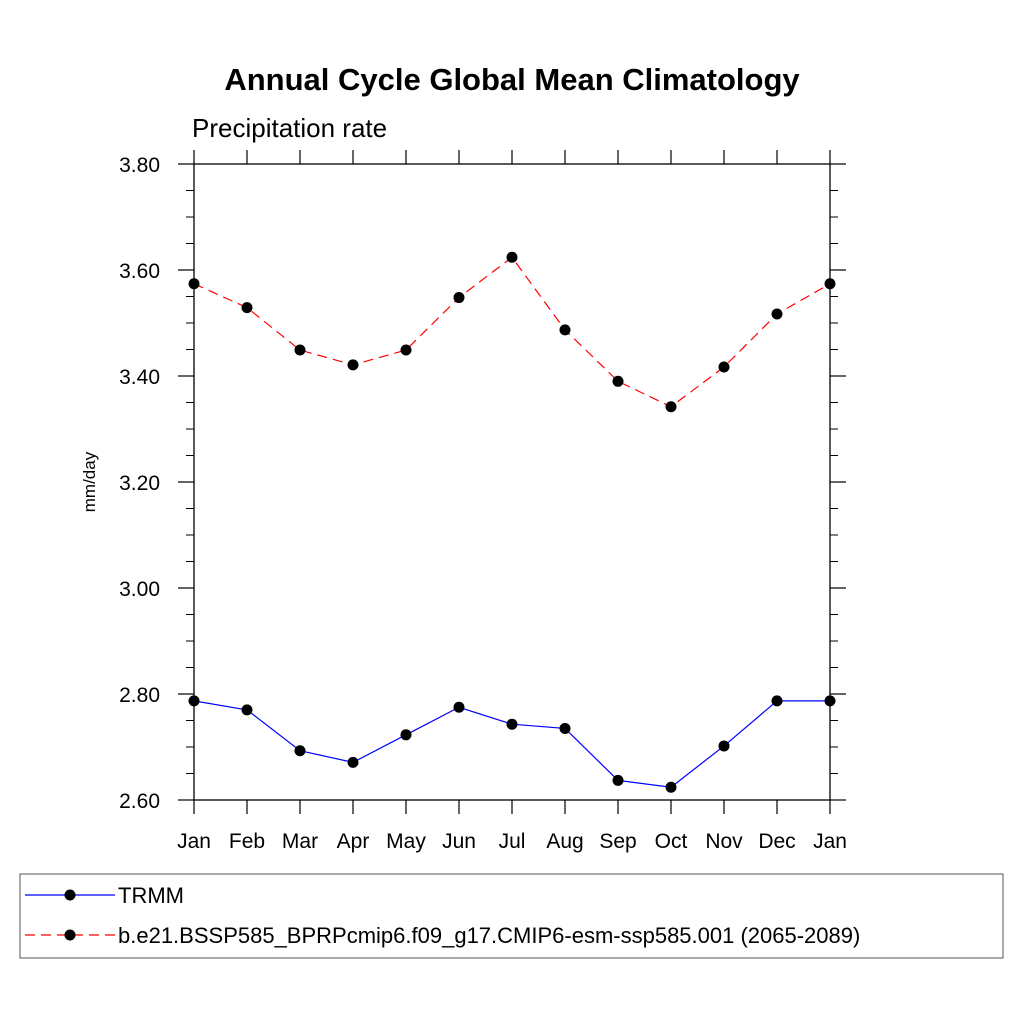 Image resolution: width=1024 pixels, height=1024 pixels. Describe the element at coordinates (139, 377) in the screenshot. I see `y-tick-label: 3.40` at that location.